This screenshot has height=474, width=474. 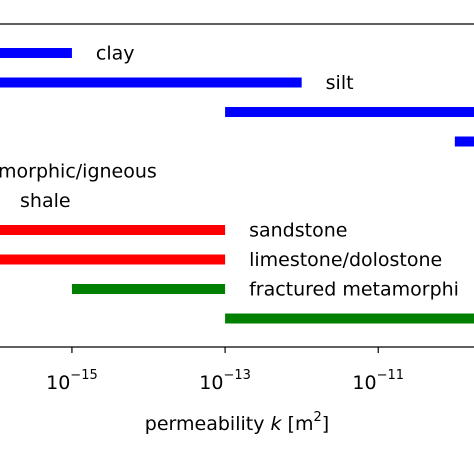 I want to click on x-tick-label: 10−13, so click(x=225, y=381).